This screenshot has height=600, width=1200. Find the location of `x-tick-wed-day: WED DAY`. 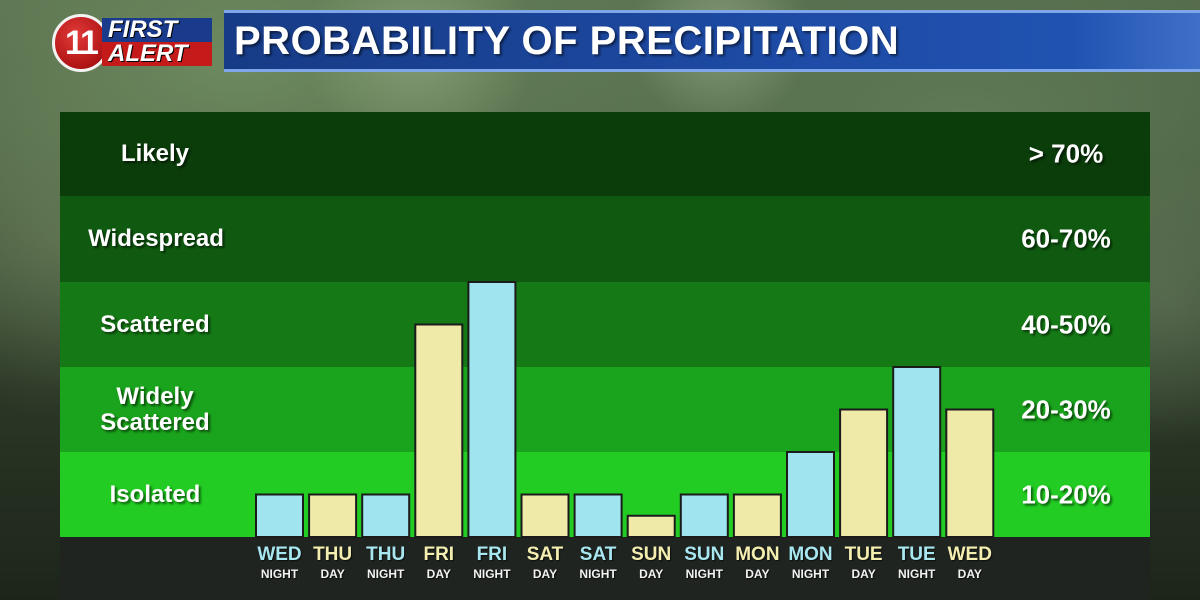

x-tick-wed-day: WED DAY is located at coordinates (970, 563).